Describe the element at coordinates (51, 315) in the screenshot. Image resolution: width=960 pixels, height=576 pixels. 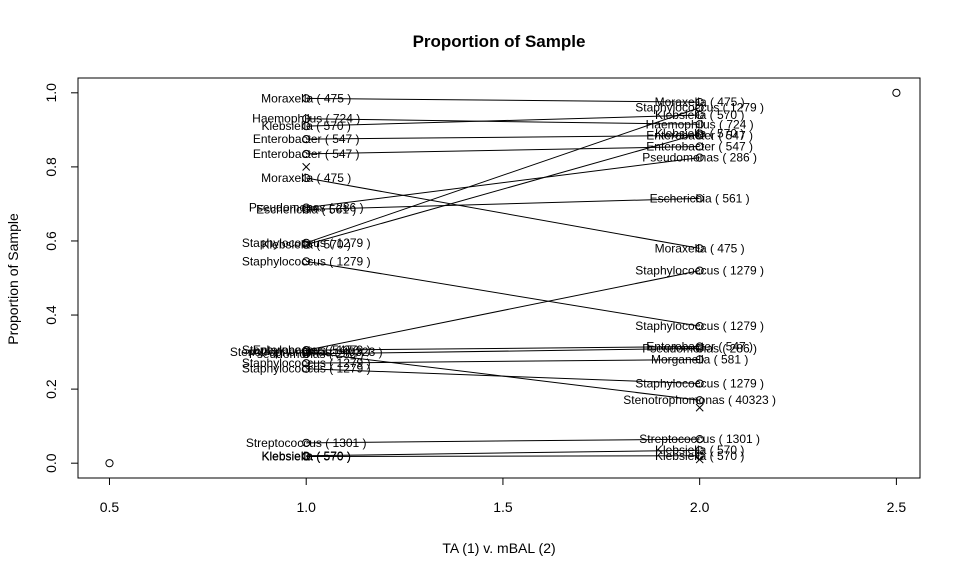
I see `y-tick-label: 0.4` at that location.